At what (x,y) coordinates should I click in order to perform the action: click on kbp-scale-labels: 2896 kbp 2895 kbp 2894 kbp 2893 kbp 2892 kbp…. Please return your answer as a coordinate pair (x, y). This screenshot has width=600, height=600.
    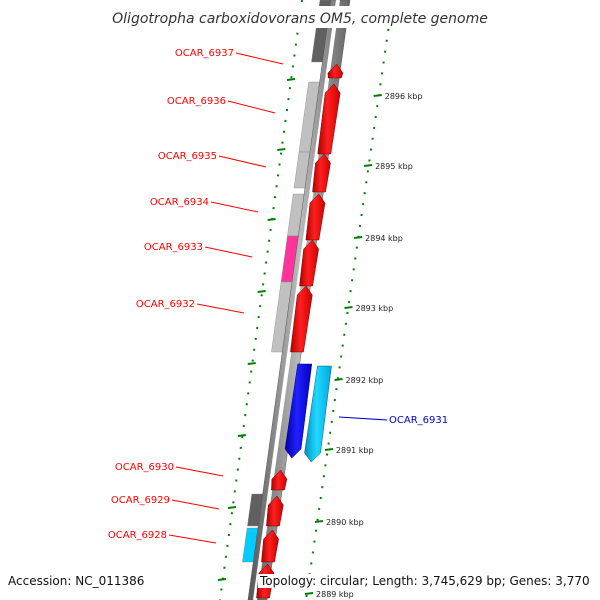
    Looking at the image, I should click on (369, 345).